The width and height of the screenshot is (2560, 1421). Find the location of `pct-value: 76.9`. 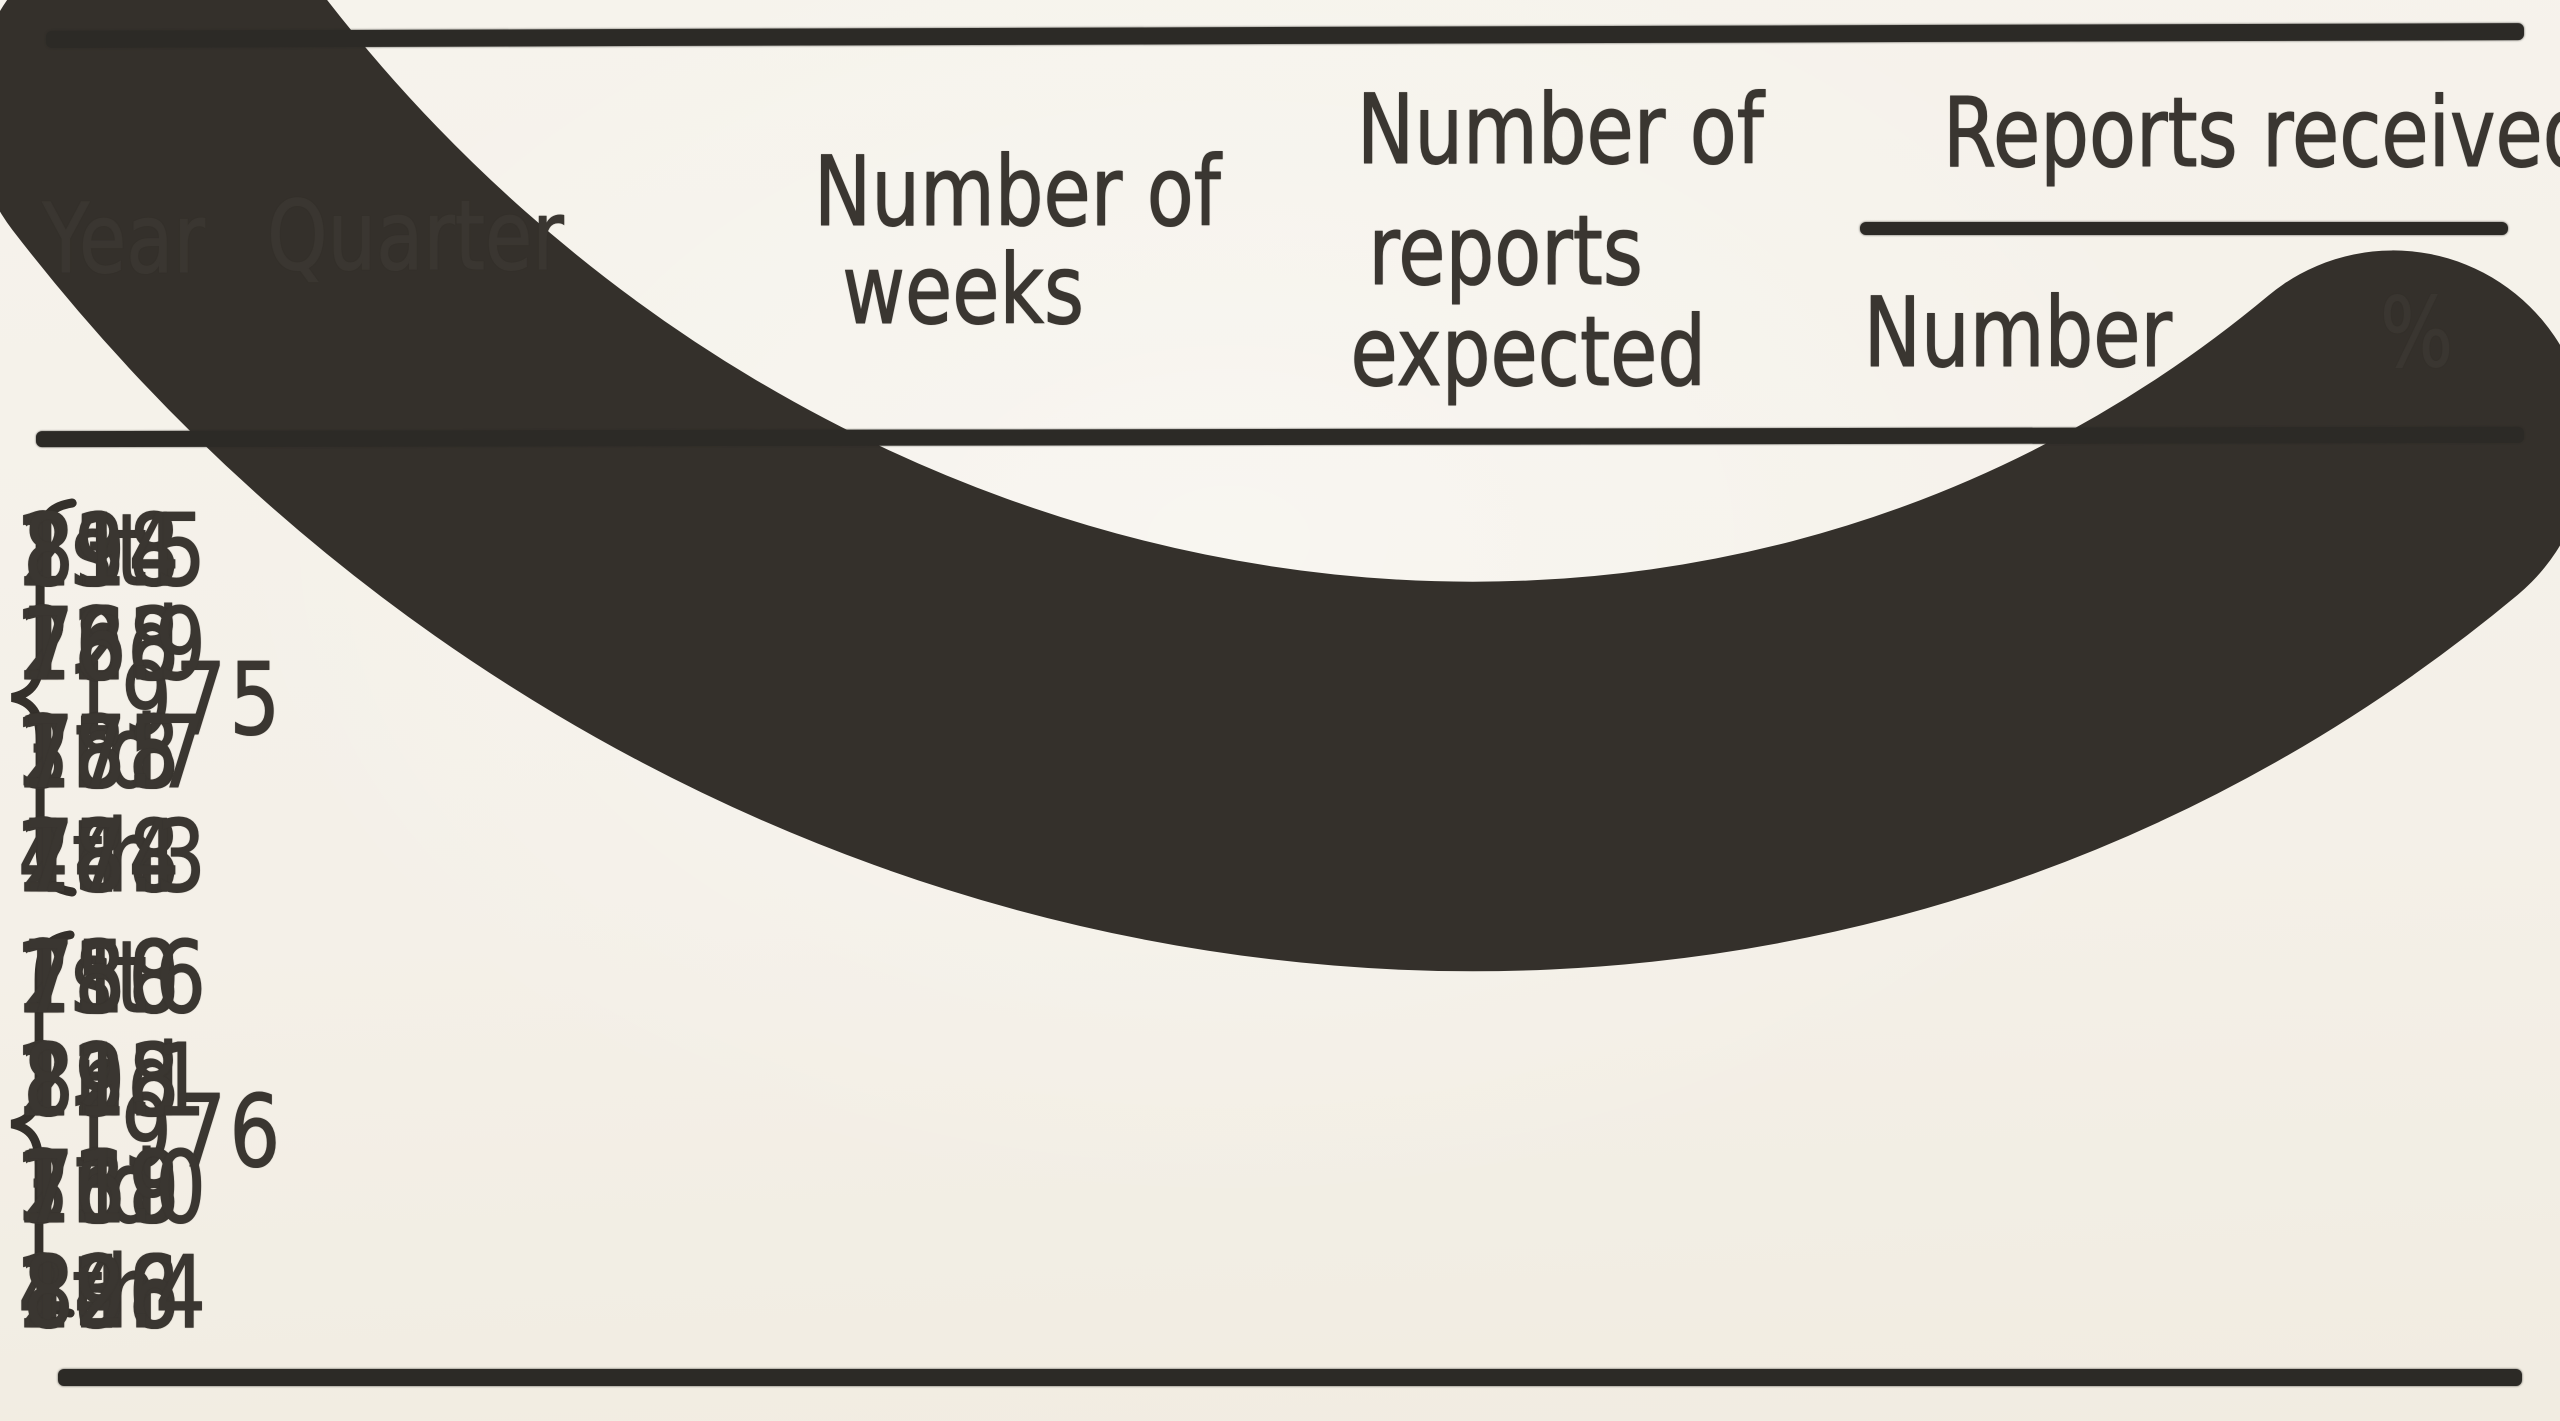

pct-value: 76.9 is located at coordinates (115, 644).